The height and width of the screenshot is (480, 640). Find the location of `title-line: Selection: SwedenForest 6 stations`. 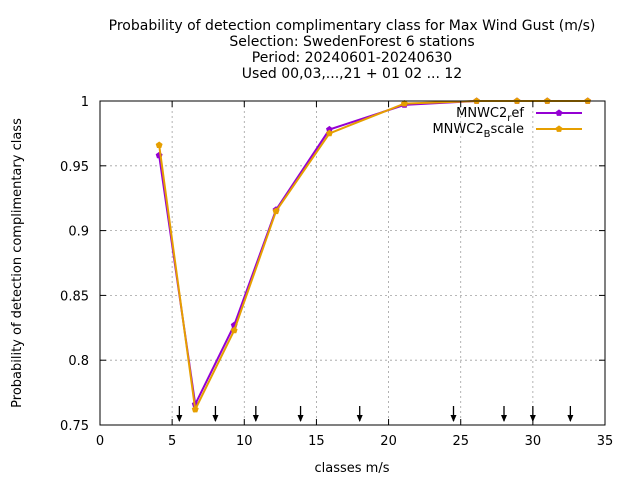

title-line: Selection: SwedenForest 6 stations is located at coordinates (351, 42).